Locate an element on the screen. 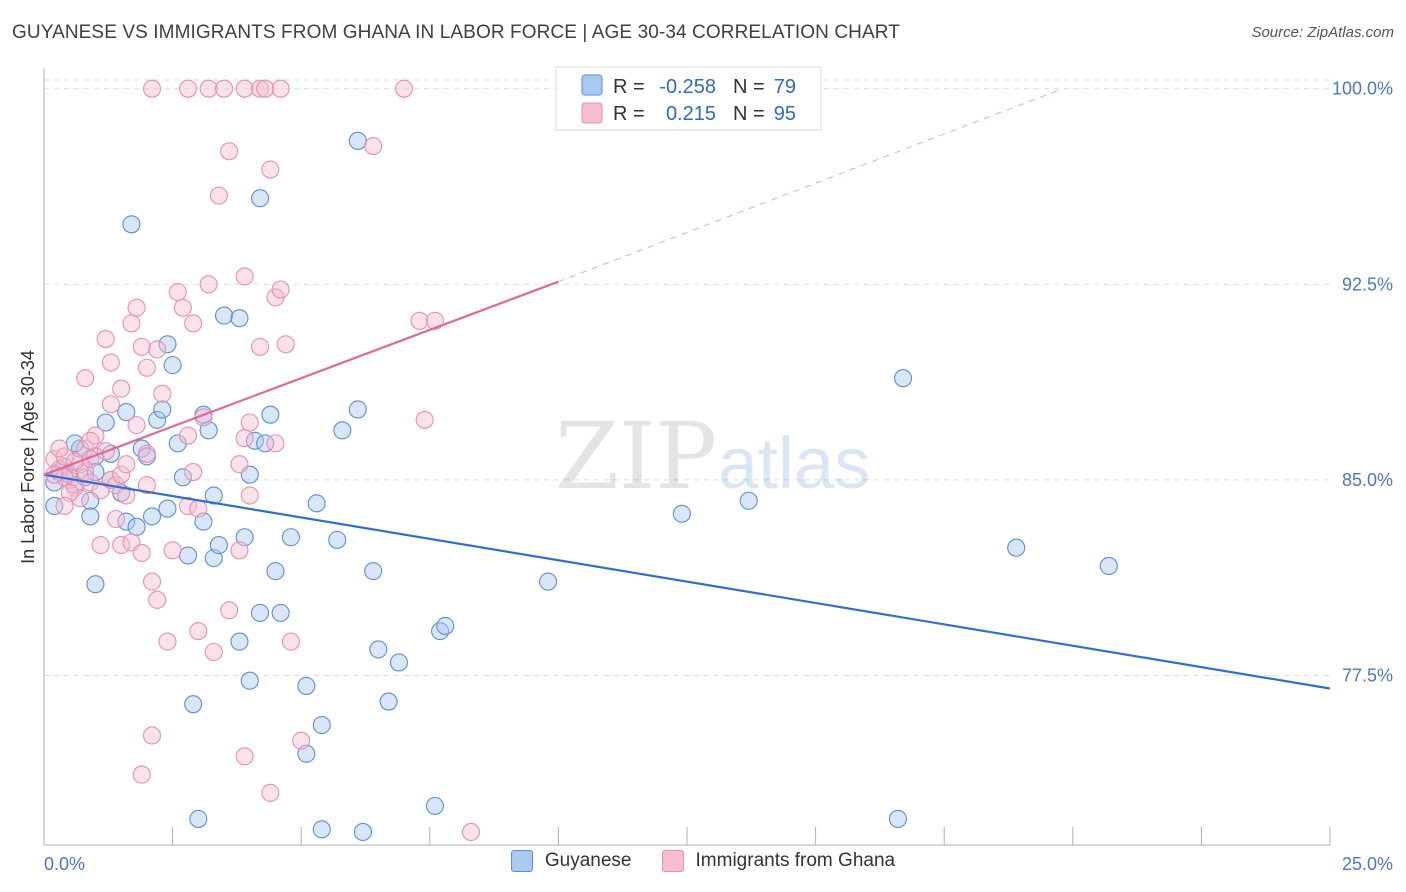  x-tick-label: 0.0% is located at coordinates (64, 864).